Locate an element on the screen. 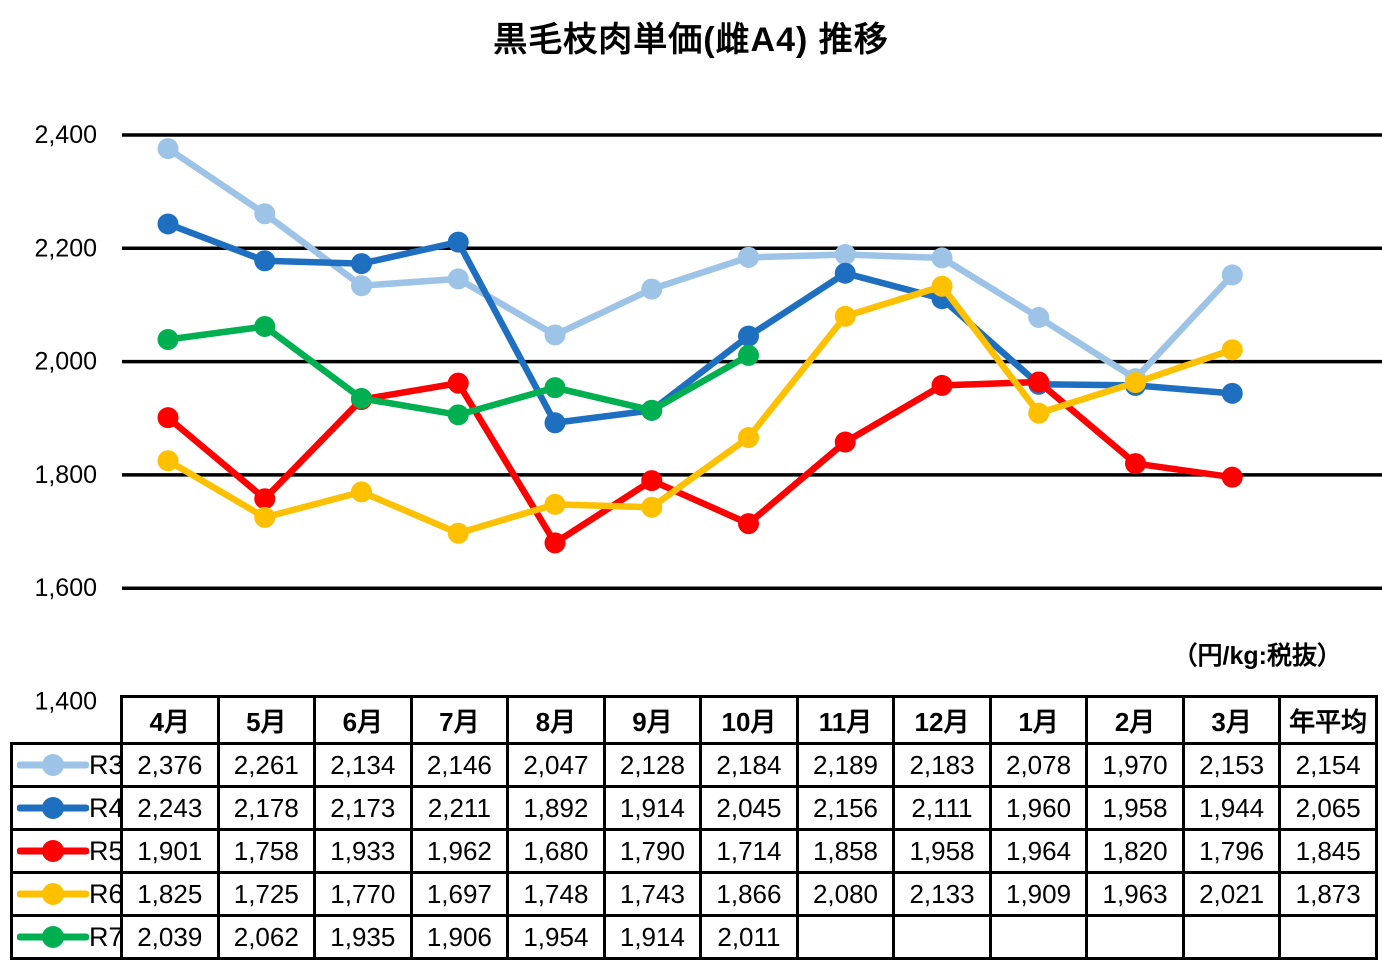  table-cell: 1,725 is located at coordinates (266, 894).